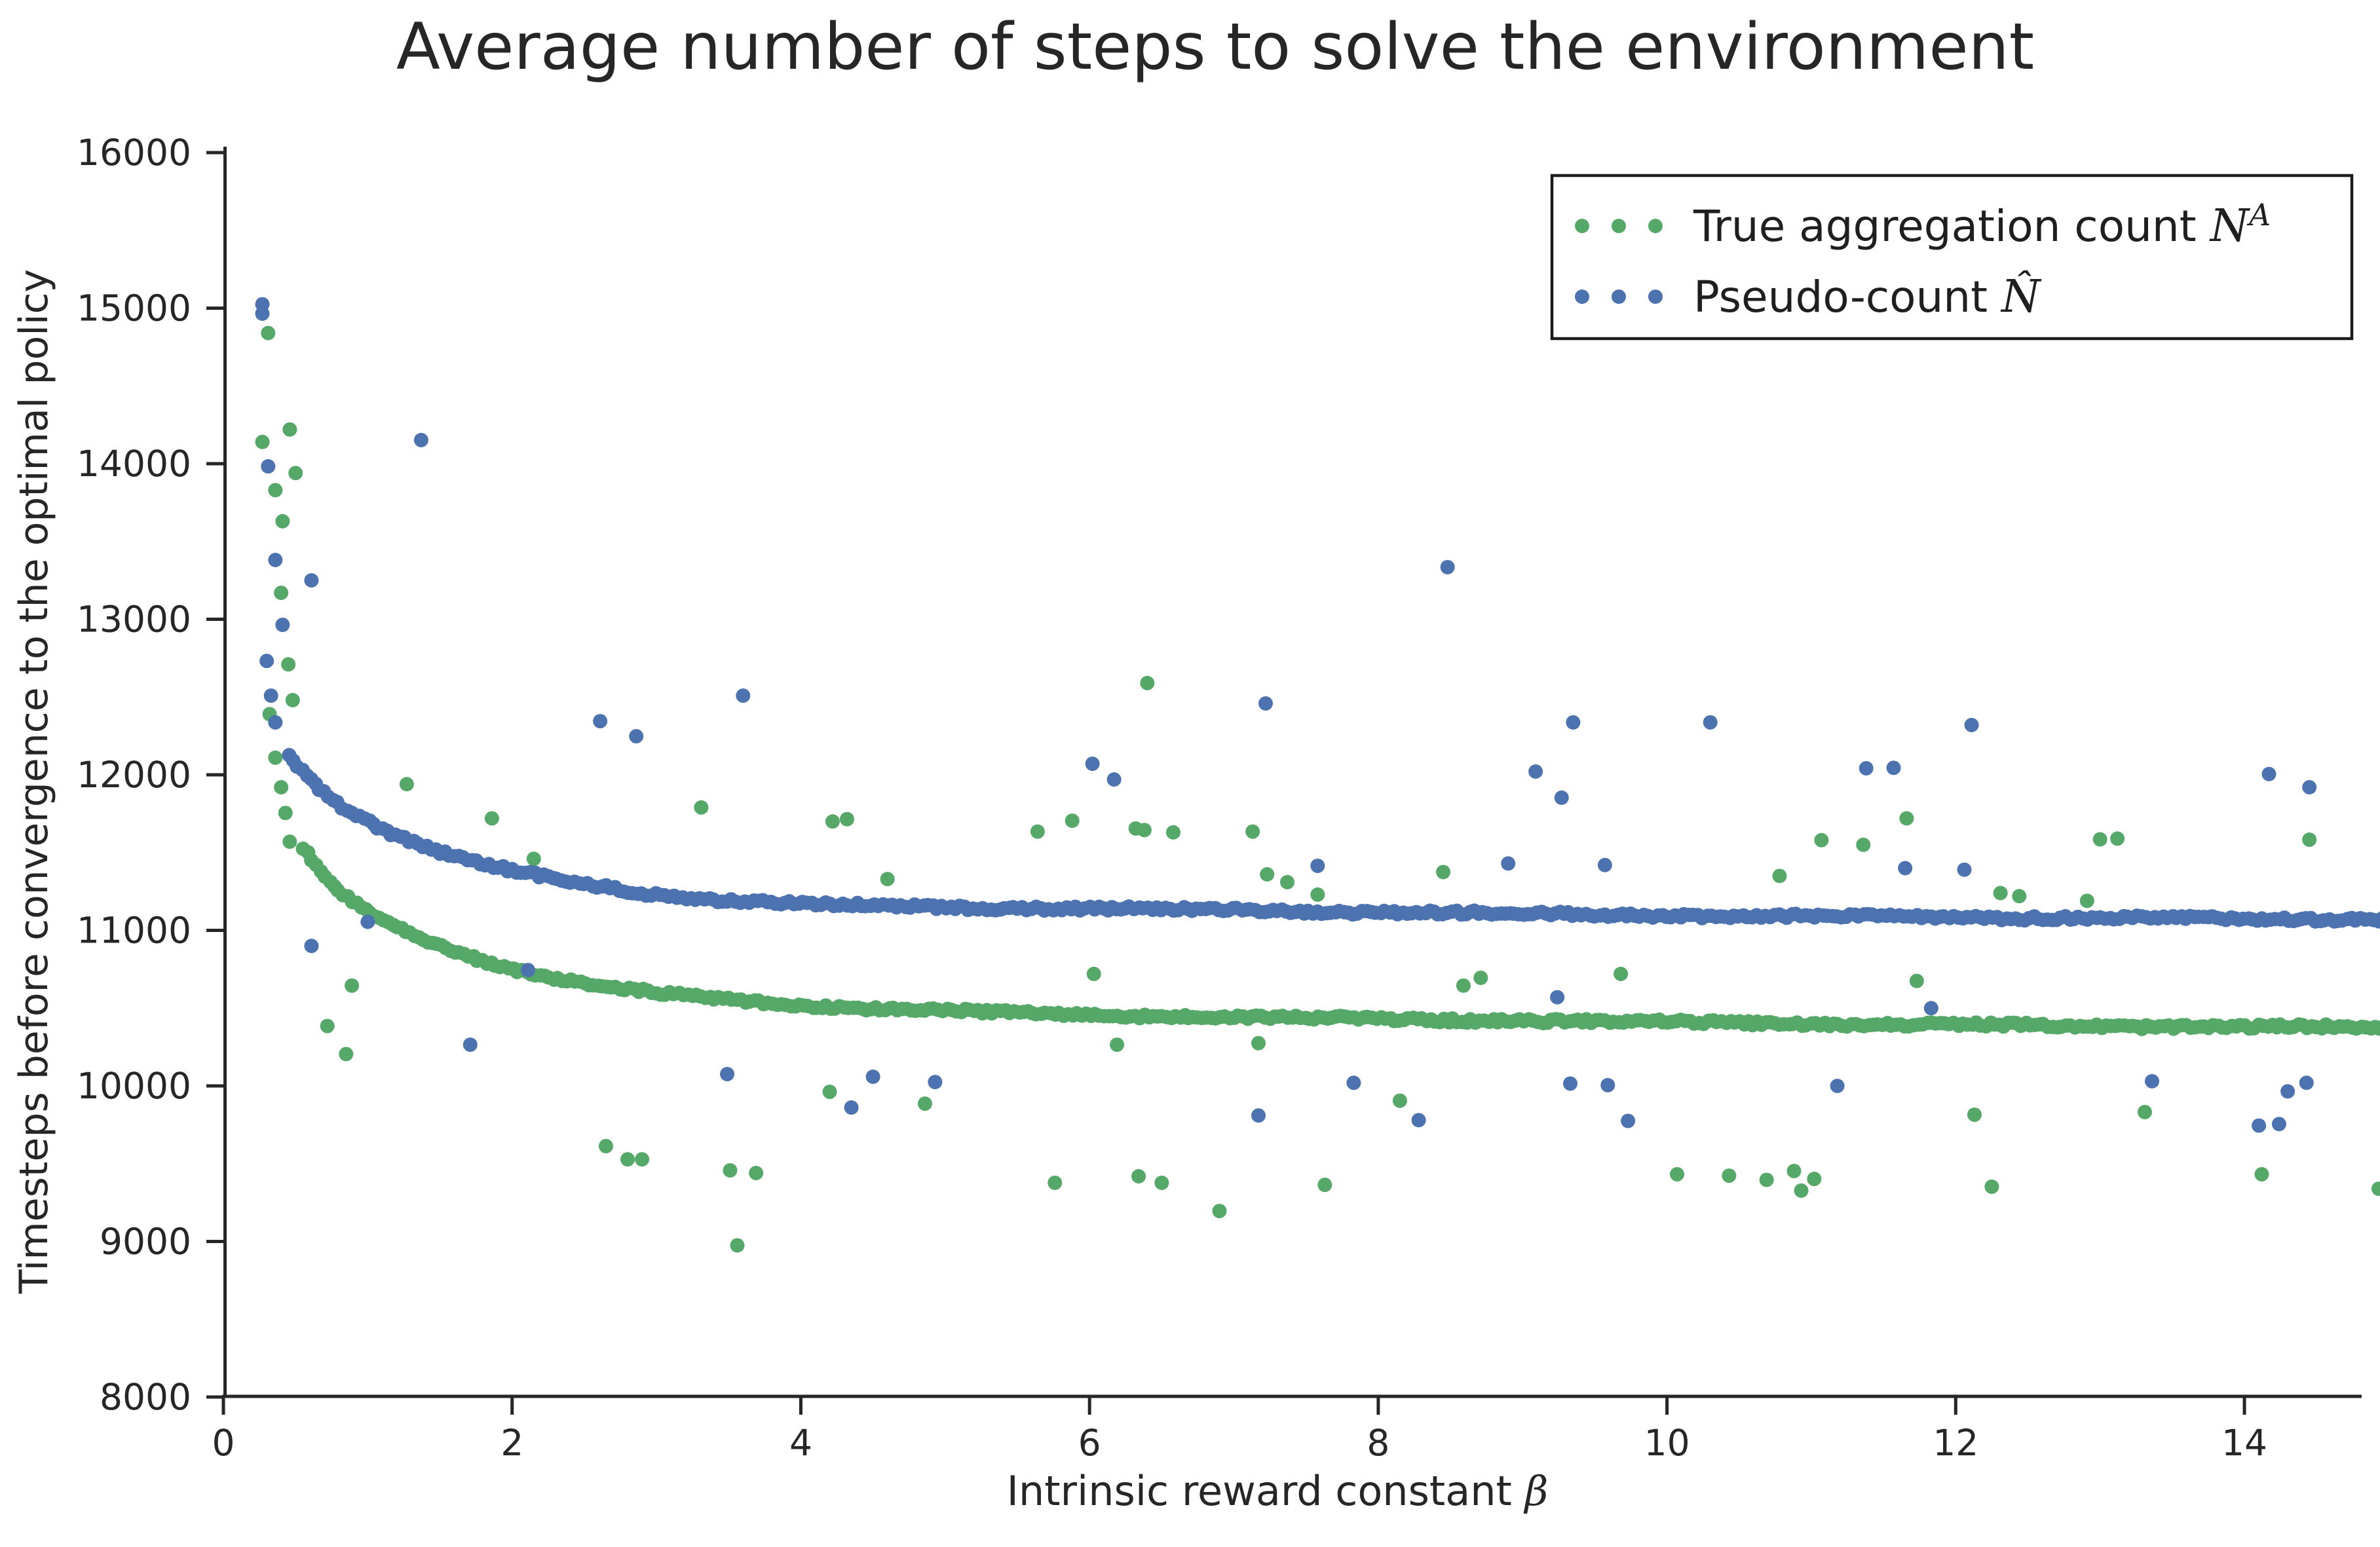 The height and width of the screenshot is (1547, 2380). What do you see at coordinates (2244, 1443) in the screenshot?
I see `x-tick-label: 14` at bounding box center [2244, 1443].